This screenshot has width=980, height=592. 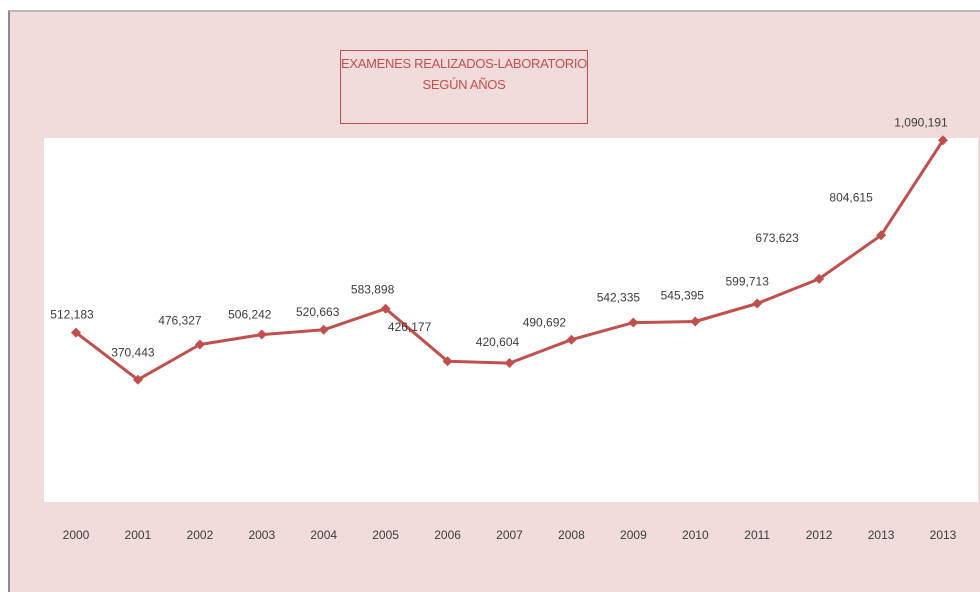 What do you see at coordinates (571, 535) in the screenshot?
I see `x-tick-label: 2008` at bounding box center [571, 535].